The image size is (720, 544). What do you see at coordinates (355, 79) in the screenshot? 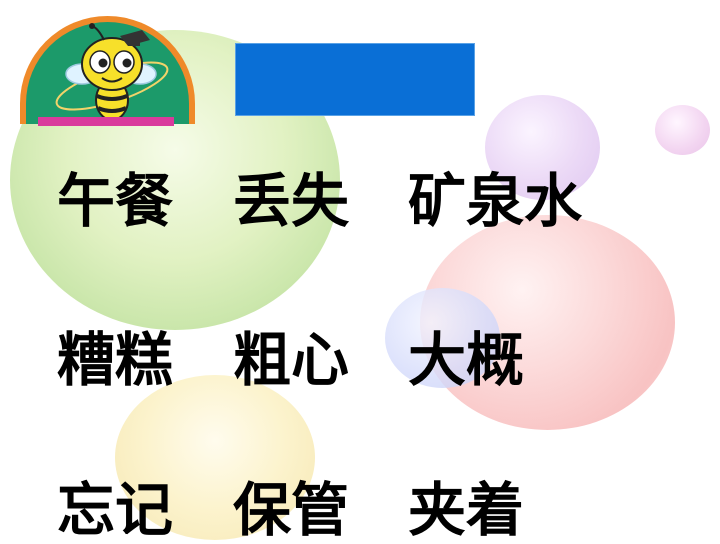
I see `title-banner` at bounding box center [355, 79].